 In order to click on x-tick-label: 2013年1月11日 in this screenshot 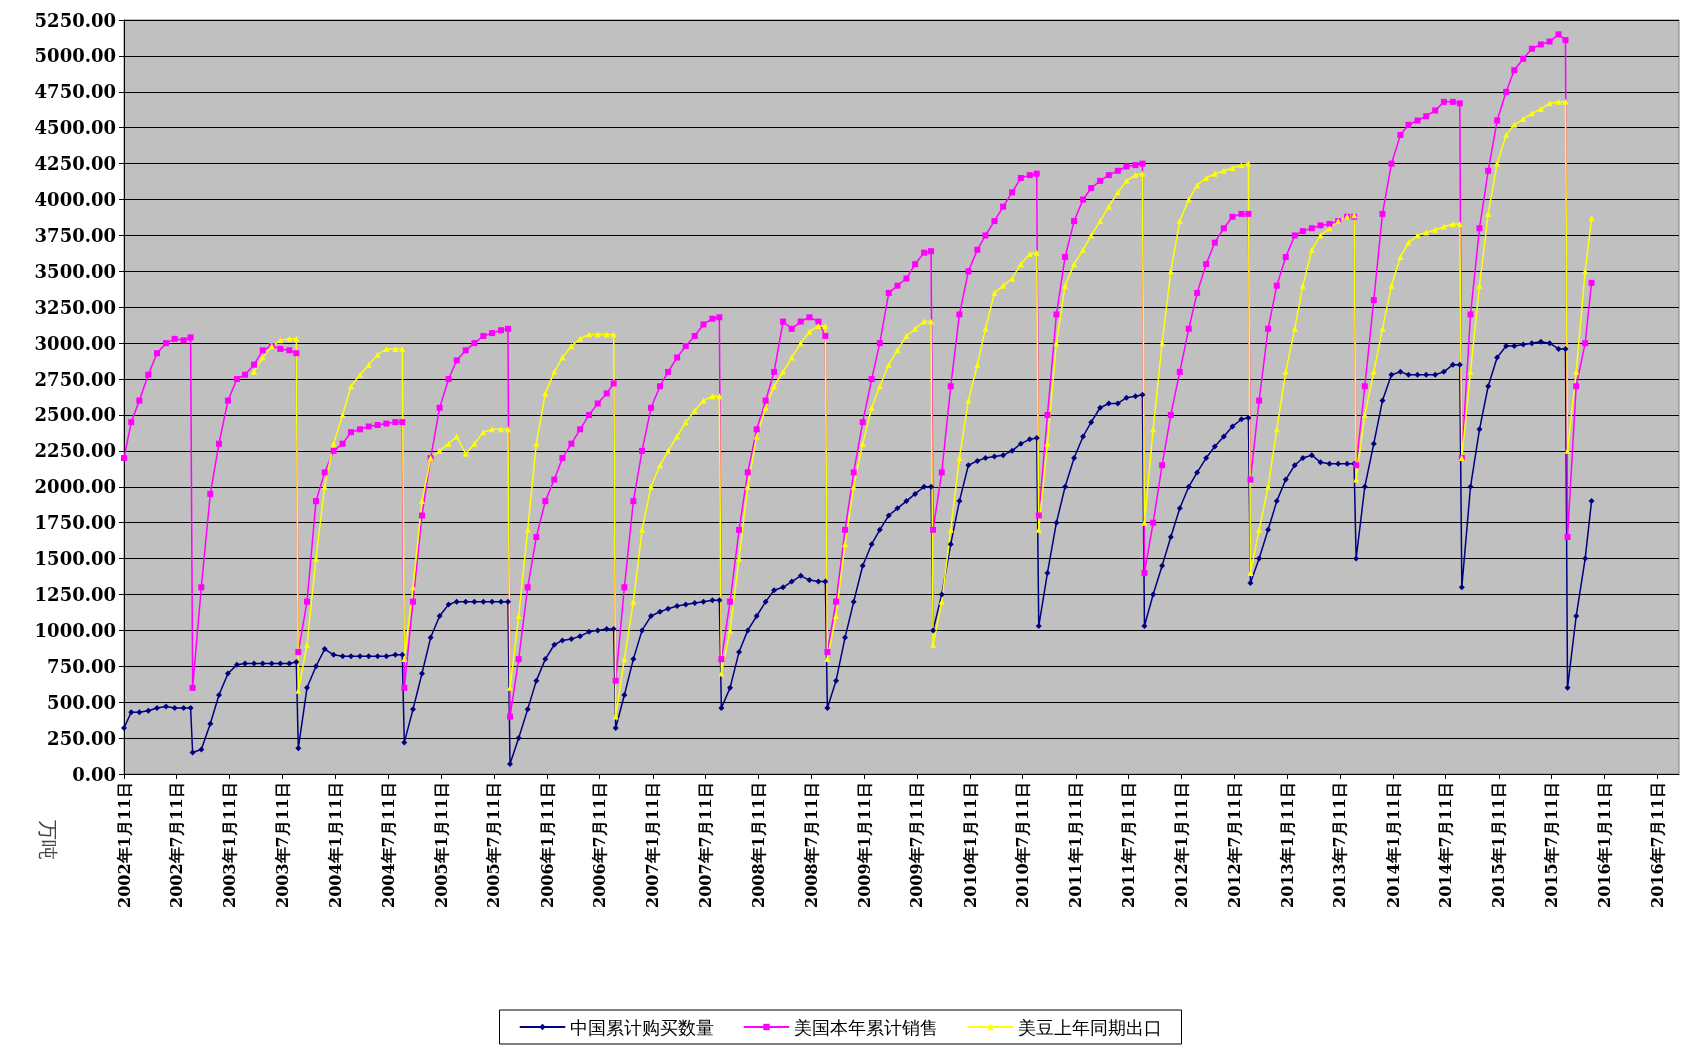, I will do `click(1287, 845)`.